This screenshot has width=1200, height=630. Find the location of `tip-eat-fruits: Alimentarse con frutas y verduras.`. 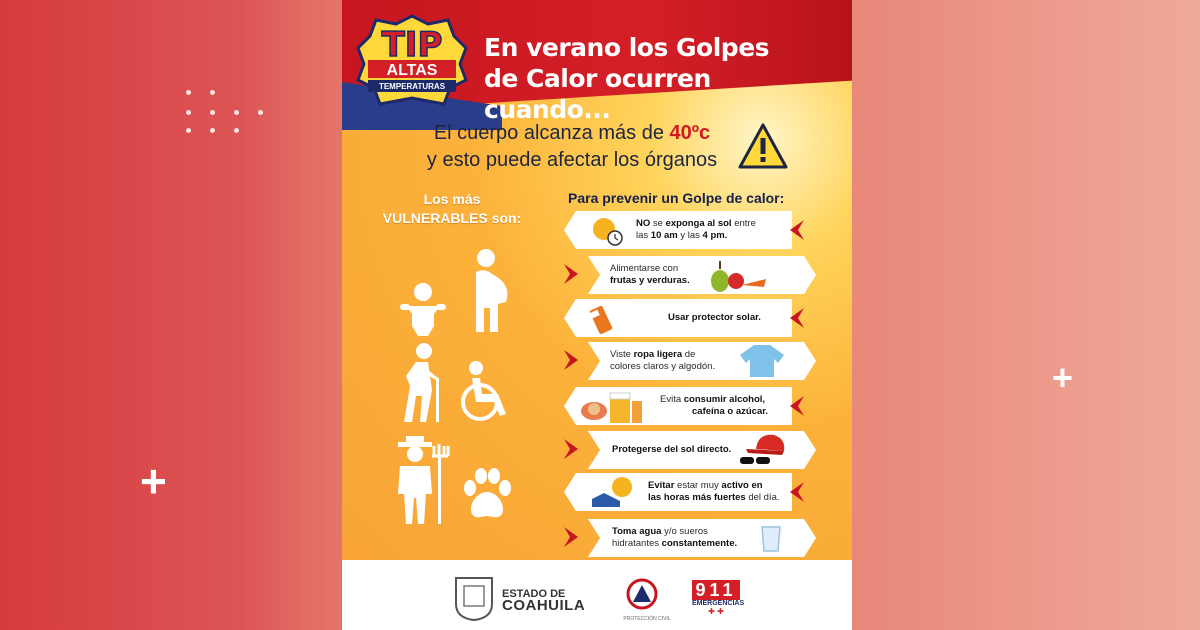

tip-eat-fruits: Alimentarse con frutas y verduras. is located at coordinates (702, 275).